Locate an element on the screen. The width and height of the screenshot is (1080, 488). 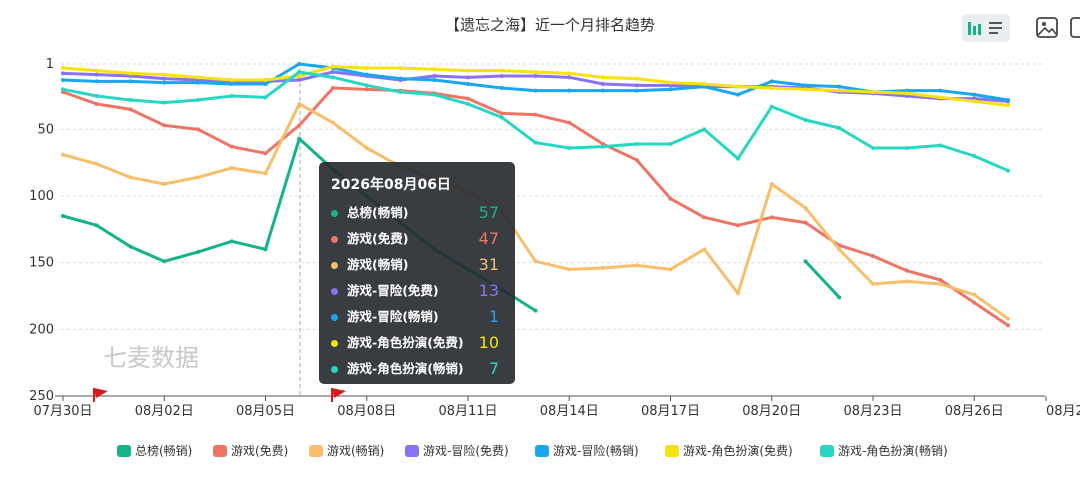
tooltip-row: 游戏-冒险(畅销) 1 is located at coordinates (416, 317).